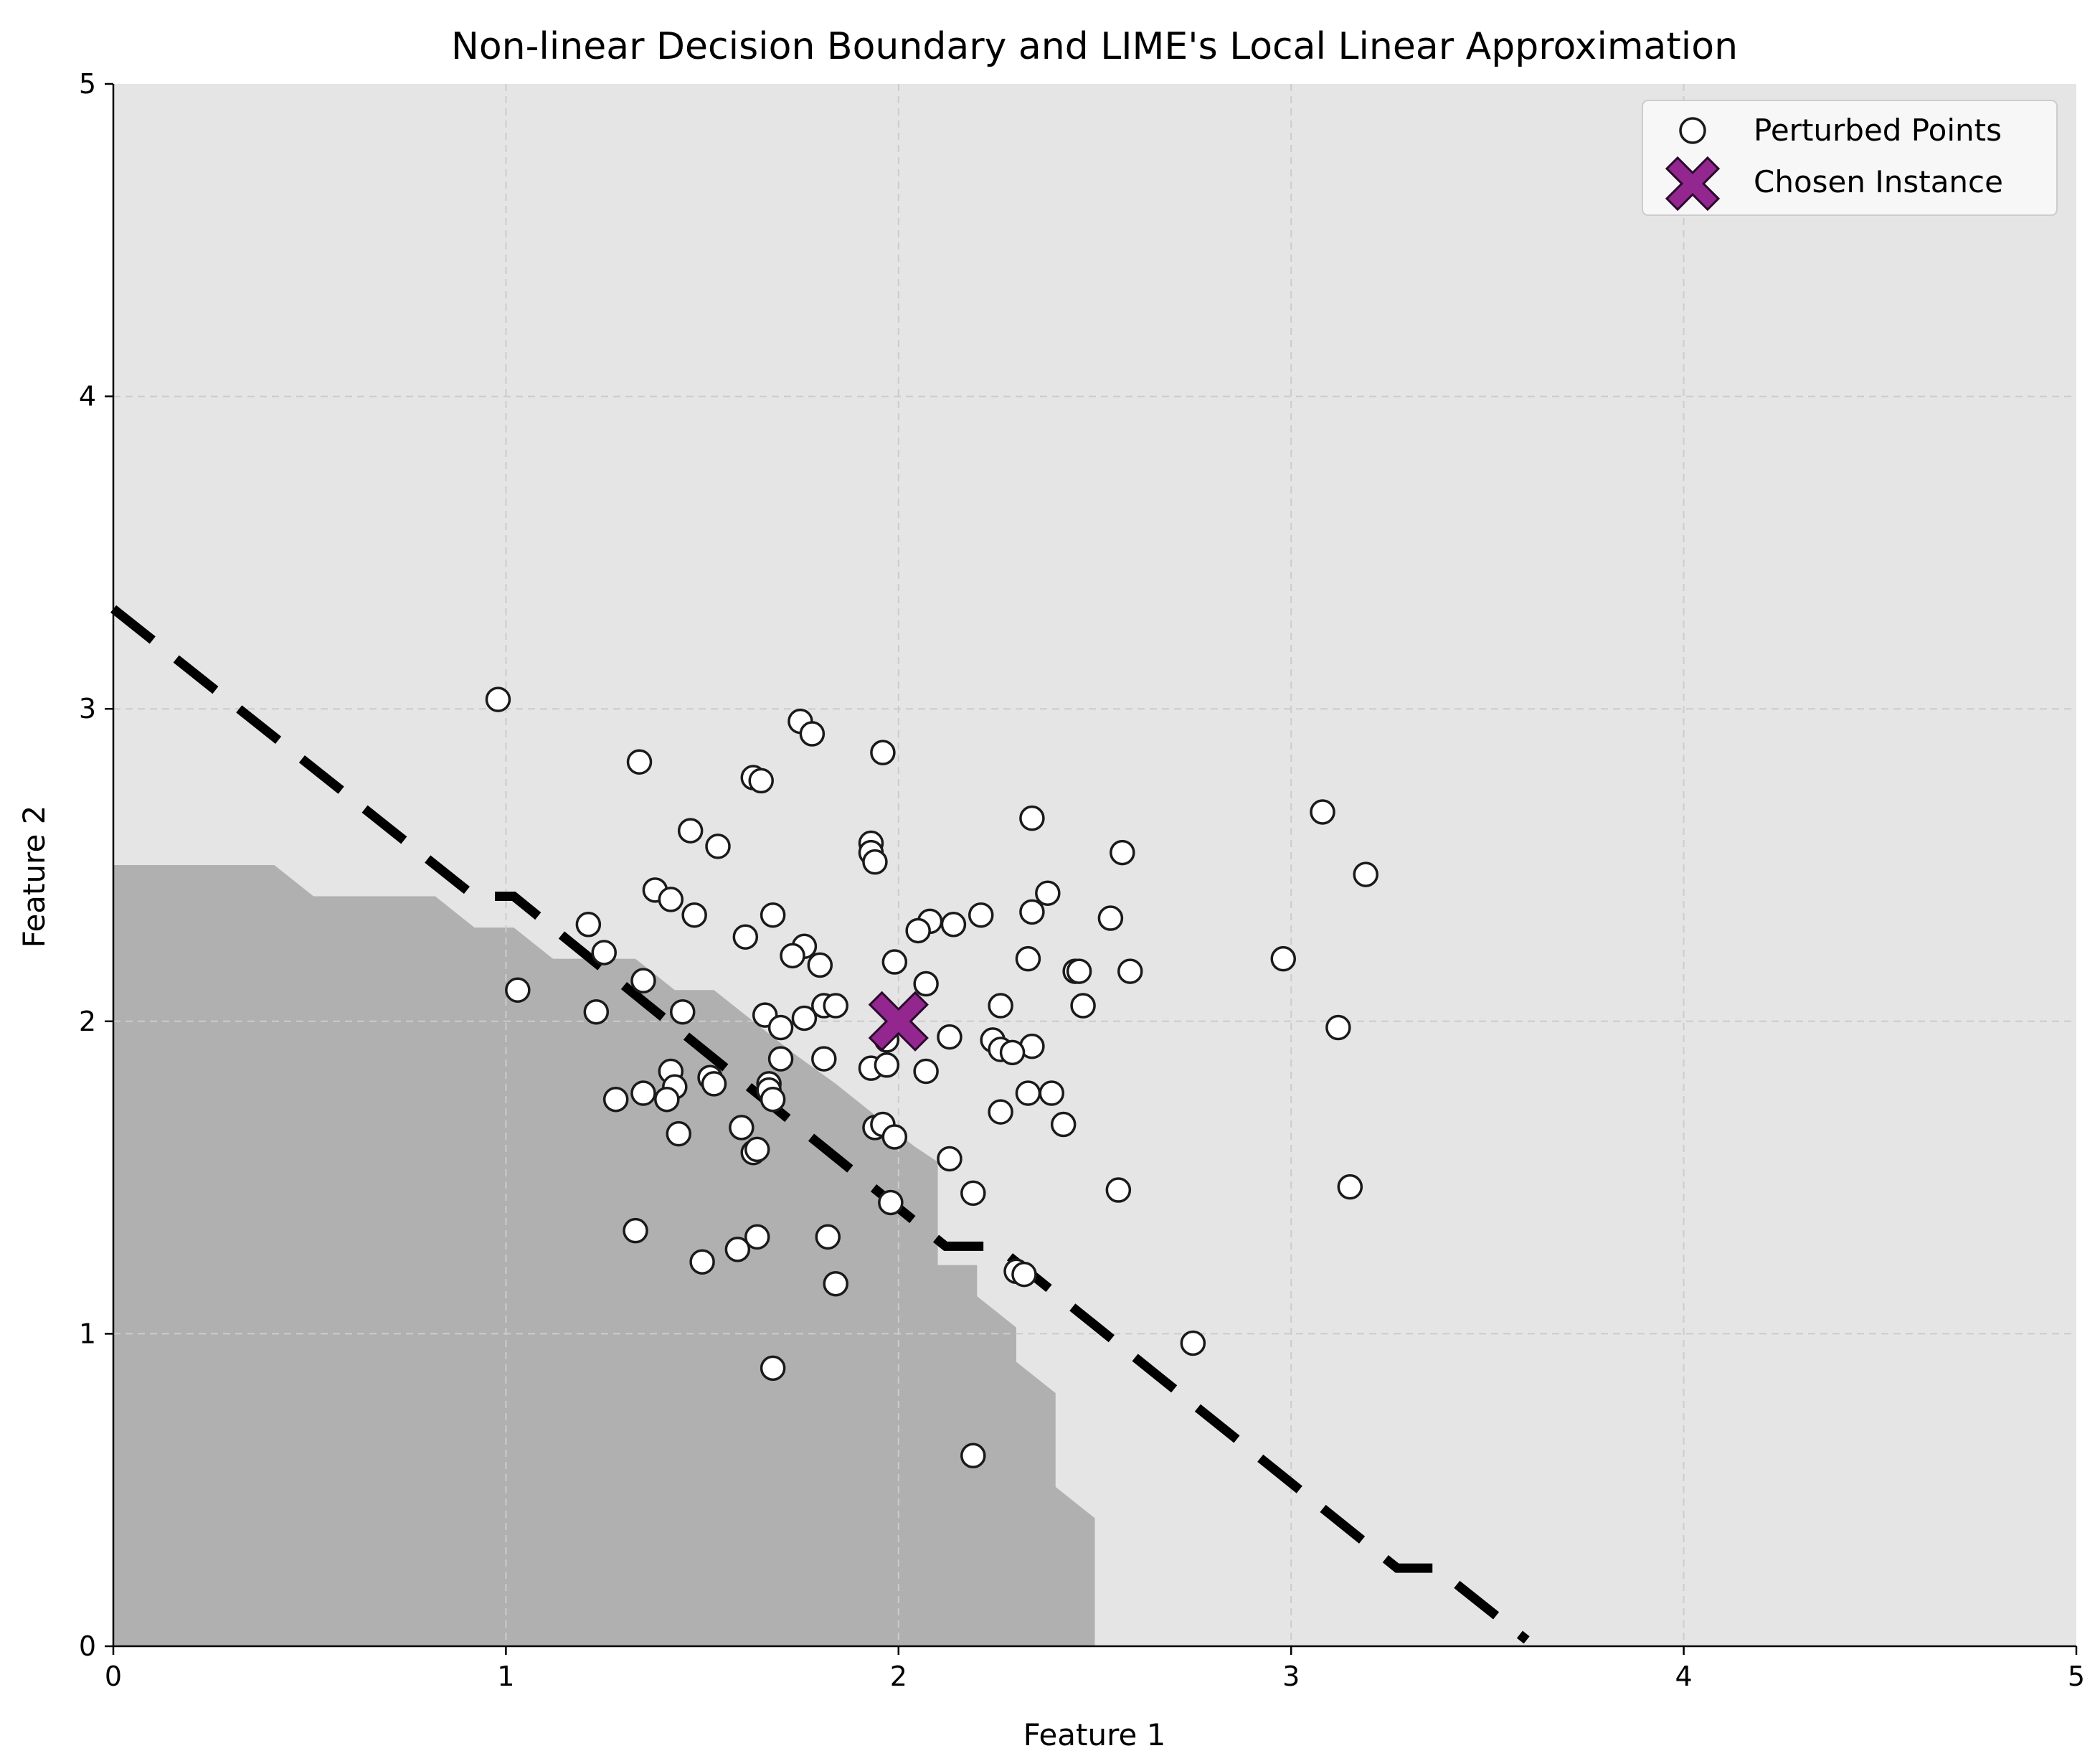 The width and height of the screenshot is (2100, 1761). I want to click on legend-chosen-instance-marker, so click(1693, 184).